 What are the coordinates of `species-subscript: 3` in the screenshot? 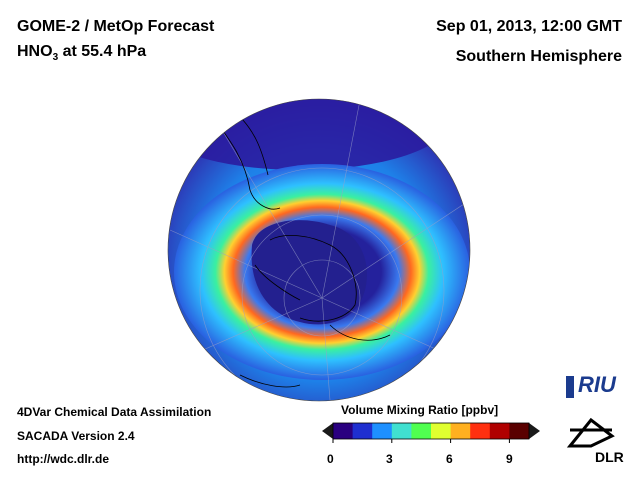 It's located at (55, 58).